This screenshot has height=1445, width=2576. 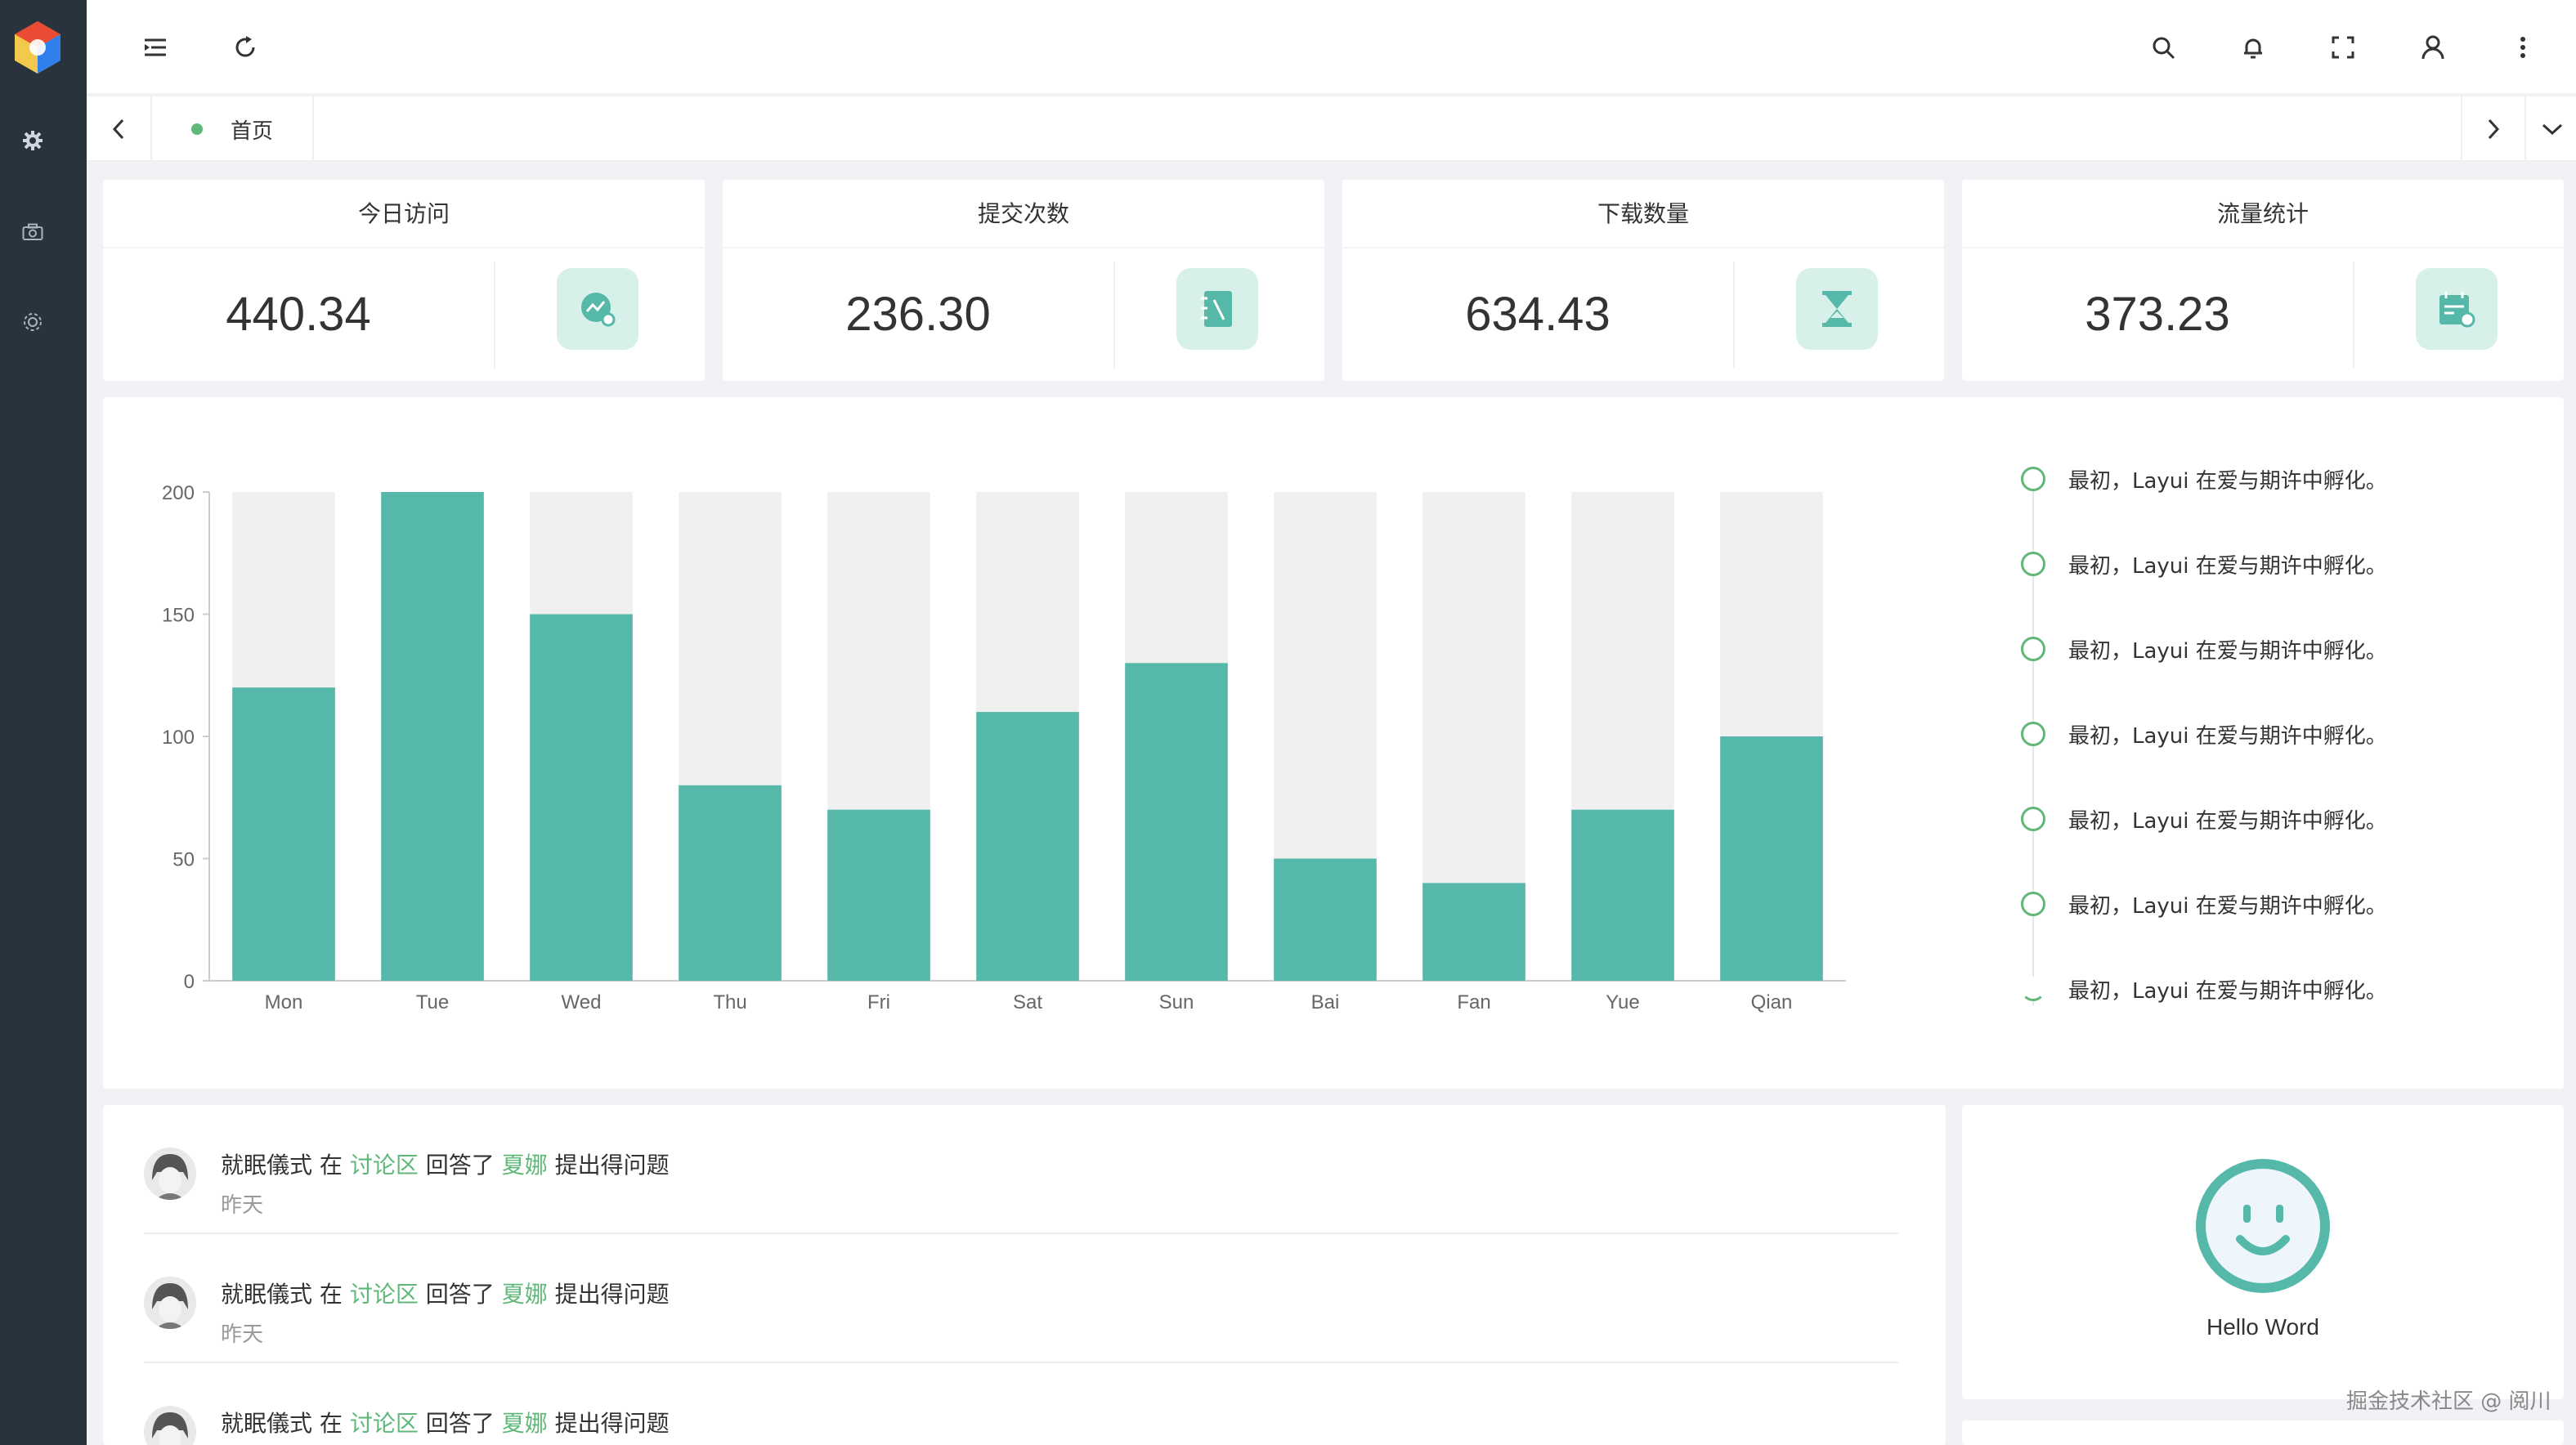 What do you see at coordinates (1325, 920) in the screenshot?
I see `bar-bai` at bounding box center [1325, 920].